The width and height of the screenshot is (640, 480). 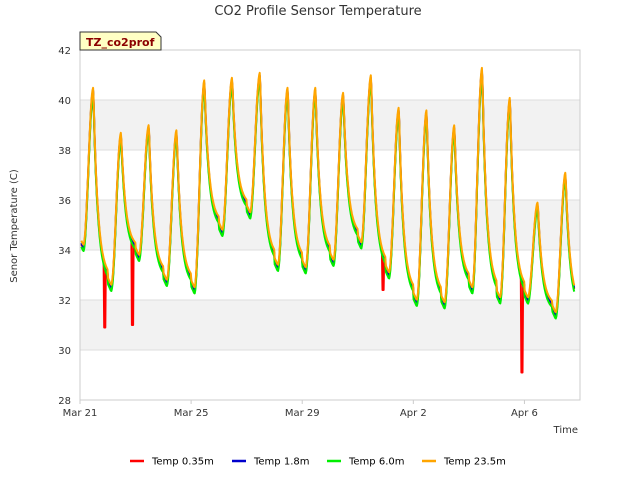 I want to click on y-axis-label: Senor Temperature (C), so click(x=14, y=226).